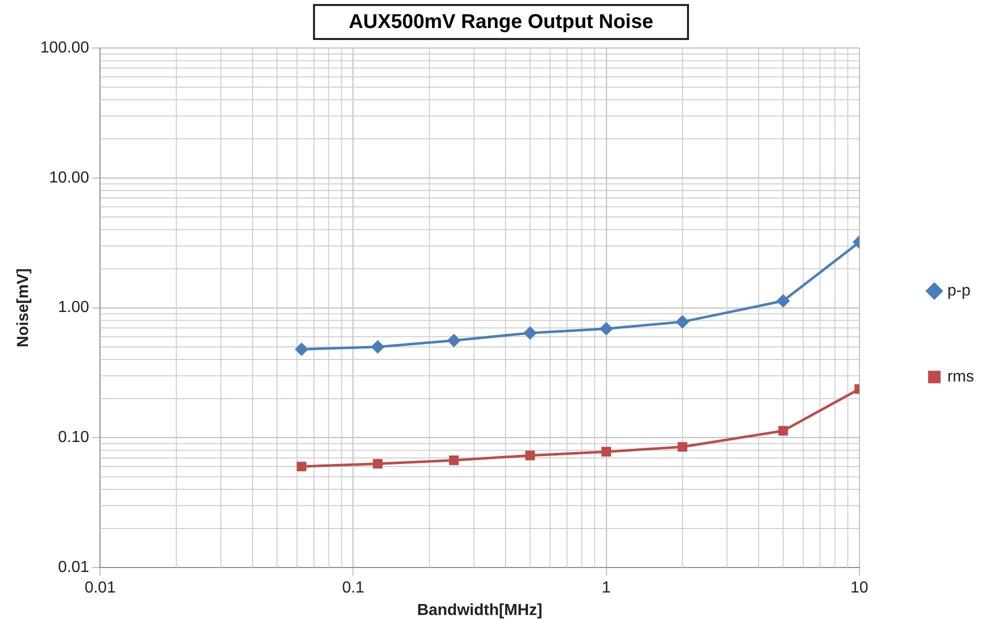 The height and width of the screenshot is (620, 994). Describe the element at coordinates (74, 437) in the screenshot. I see `y-tick-label: 0.10` at that location.